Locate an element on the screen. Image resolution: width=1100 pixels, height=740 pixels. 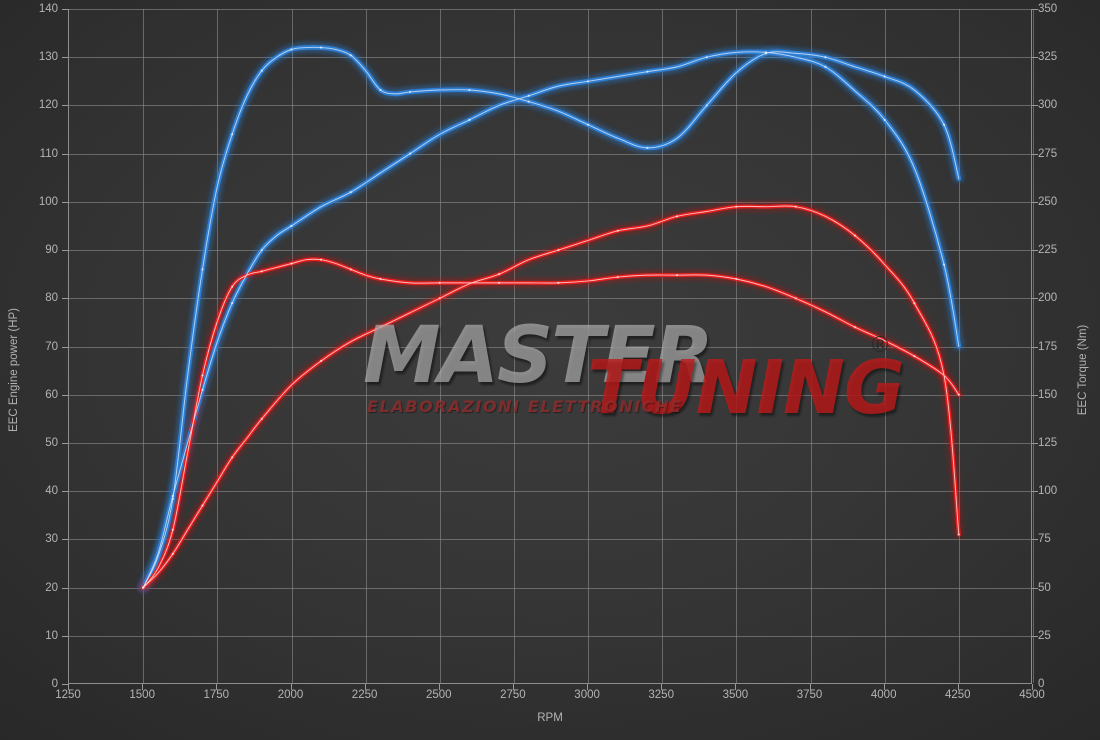
y-axis-right-title: EEC Torque (Nm) is located at coordinates (1083, 370).